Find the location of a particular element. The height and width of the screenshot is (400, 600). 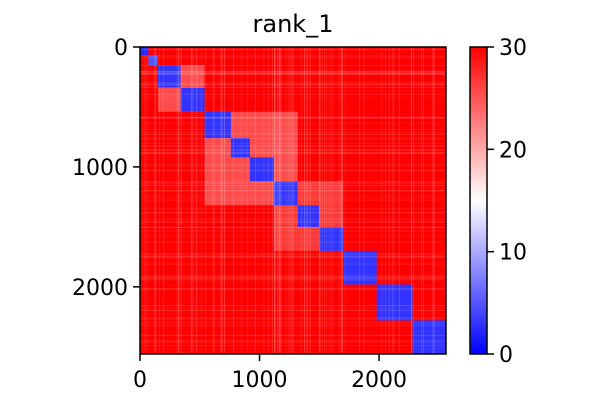

colorbar-tick-label: 0 is located at coordinates (506, 355).